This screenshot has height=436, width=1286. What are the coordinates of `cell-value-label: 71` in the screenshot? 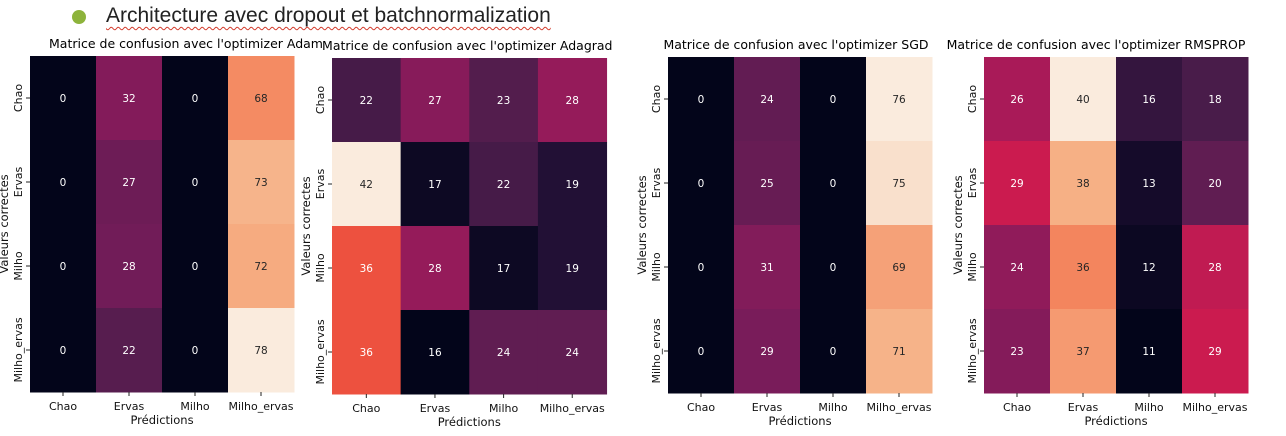 It's located at (898, 352).